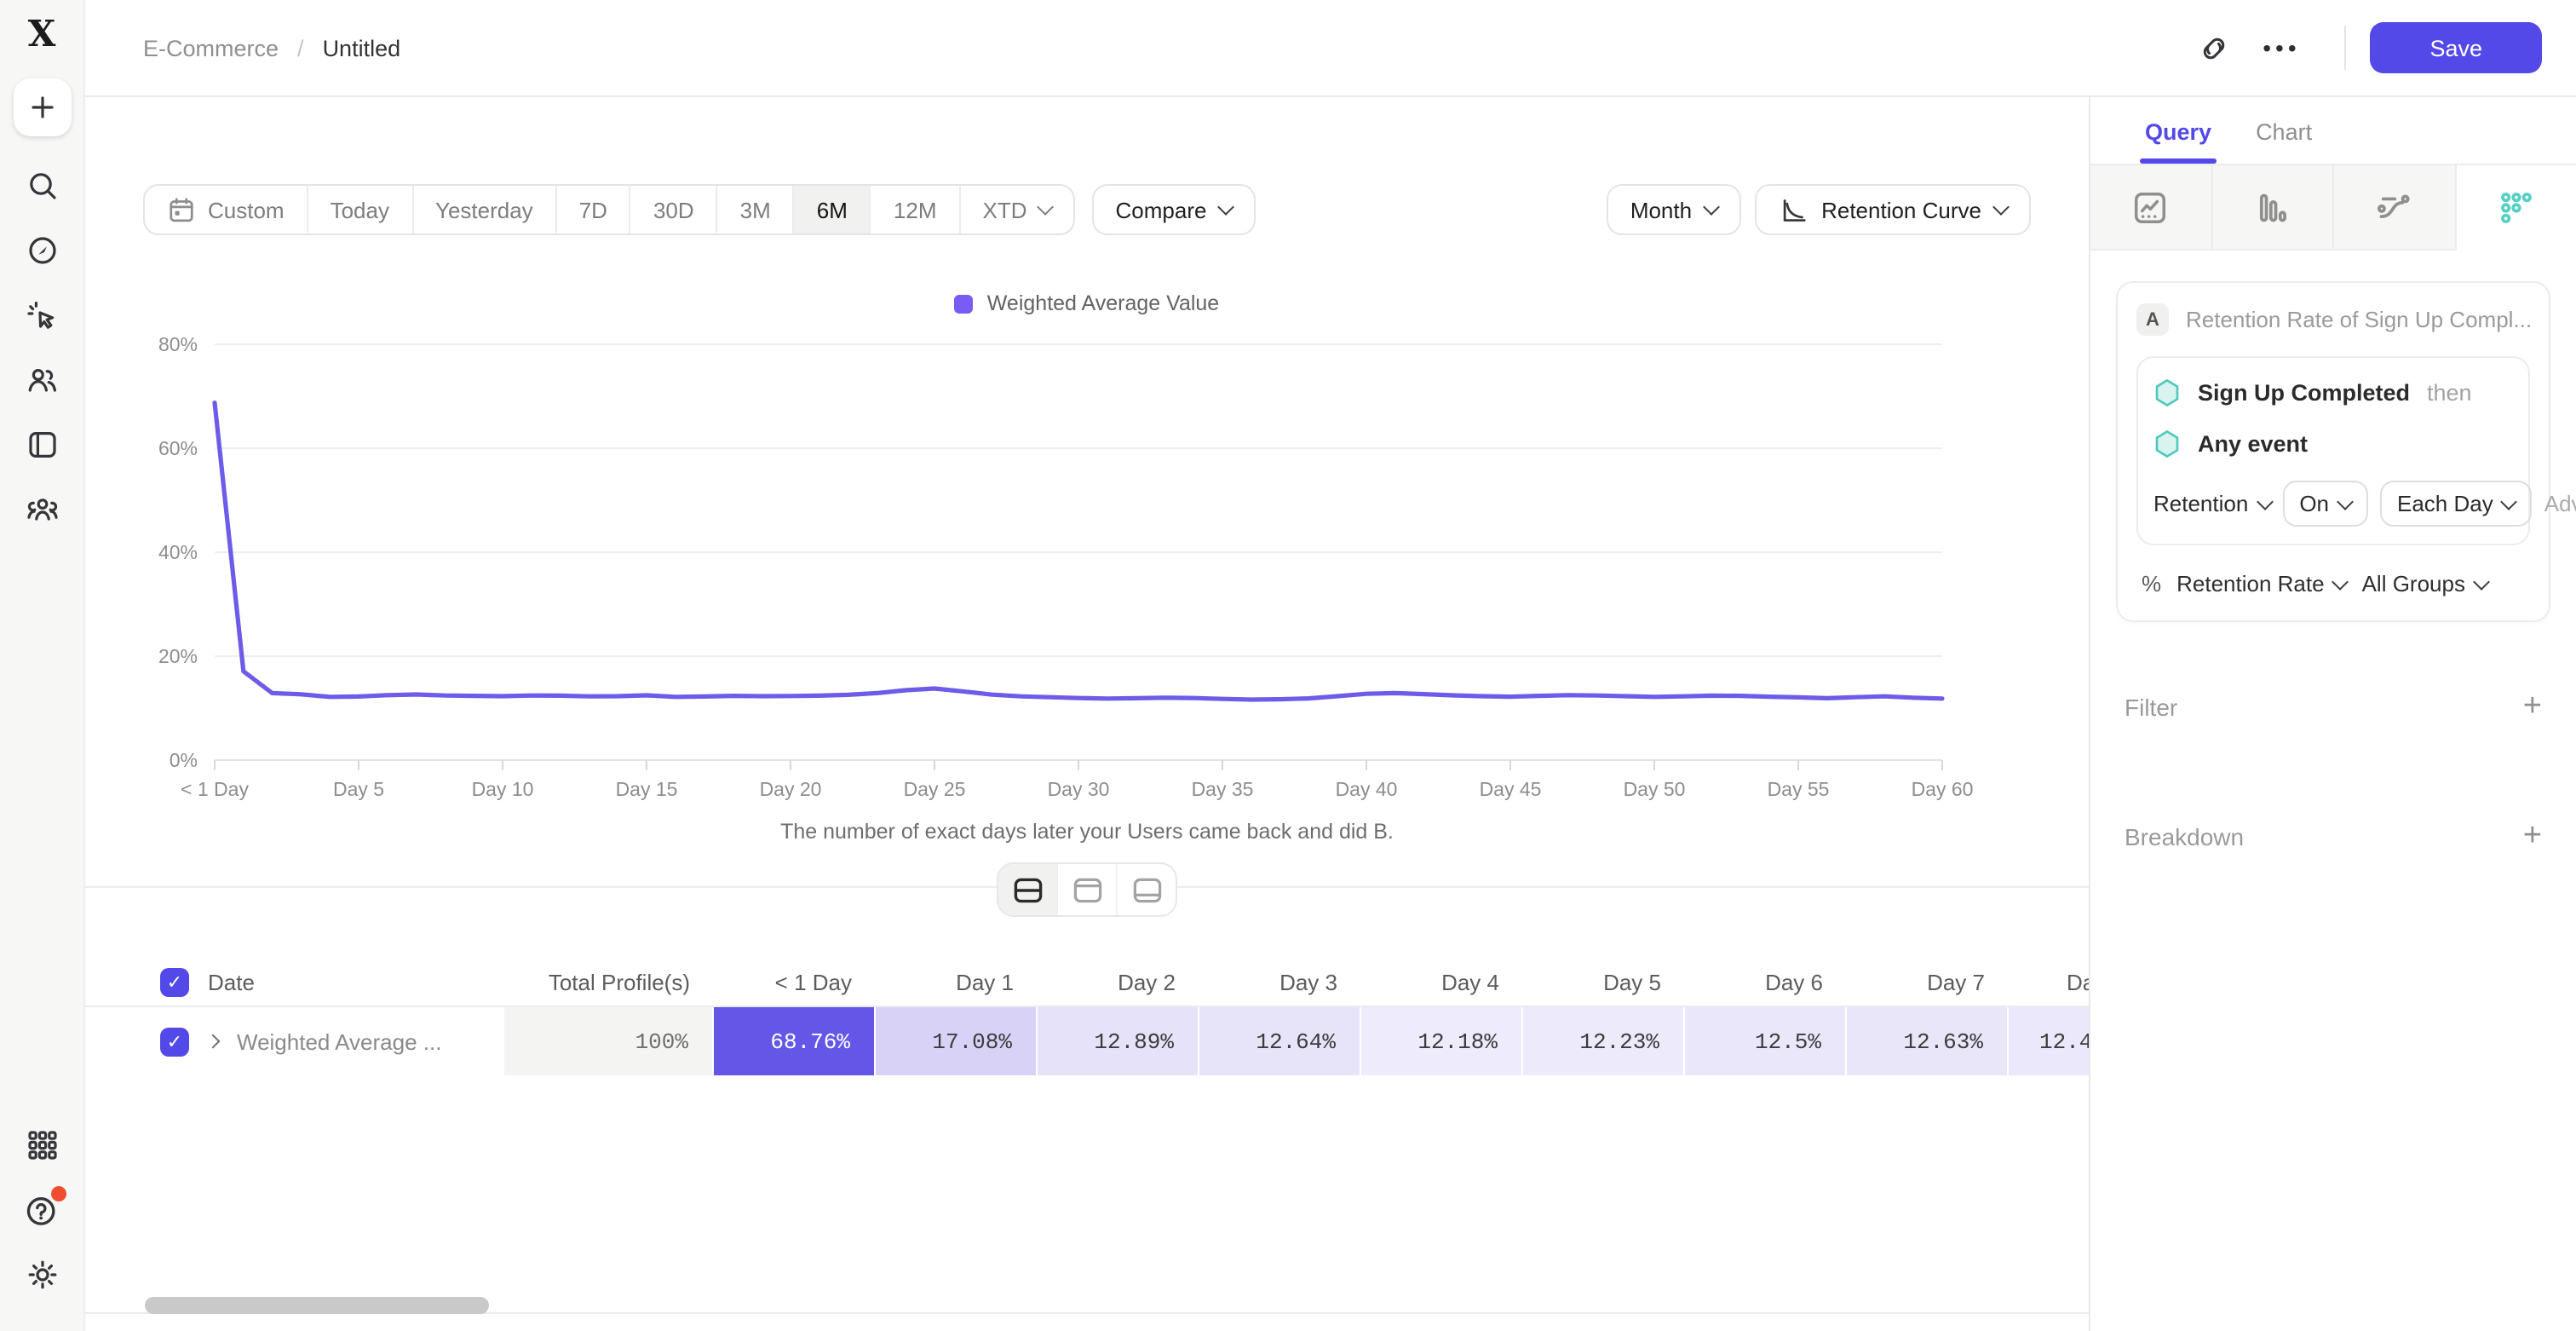 This screenshot has height=1331, width=2576. I want to click on table-view-icon, so click(1147, 890).